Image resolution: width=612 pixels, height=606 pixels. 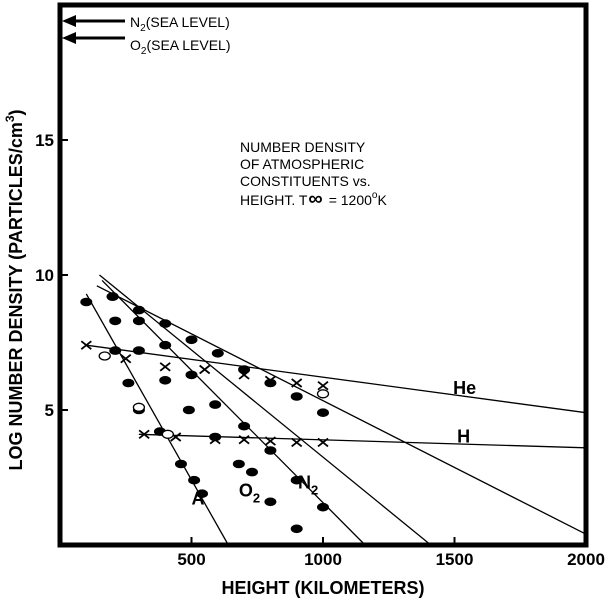 What do you see at coordinates (308, 484) in the screenshot?
I see `series-label-n2: N2` at bounding box center [308, 484].